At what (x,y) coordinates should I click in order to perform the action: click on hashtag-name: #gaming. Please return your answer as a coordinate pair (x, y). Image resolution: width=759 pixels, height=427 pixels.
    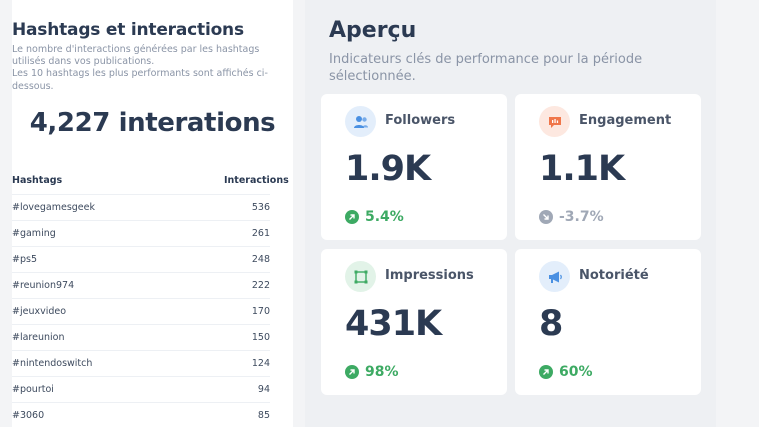
    Looking at the image, I should click on (34, 233).